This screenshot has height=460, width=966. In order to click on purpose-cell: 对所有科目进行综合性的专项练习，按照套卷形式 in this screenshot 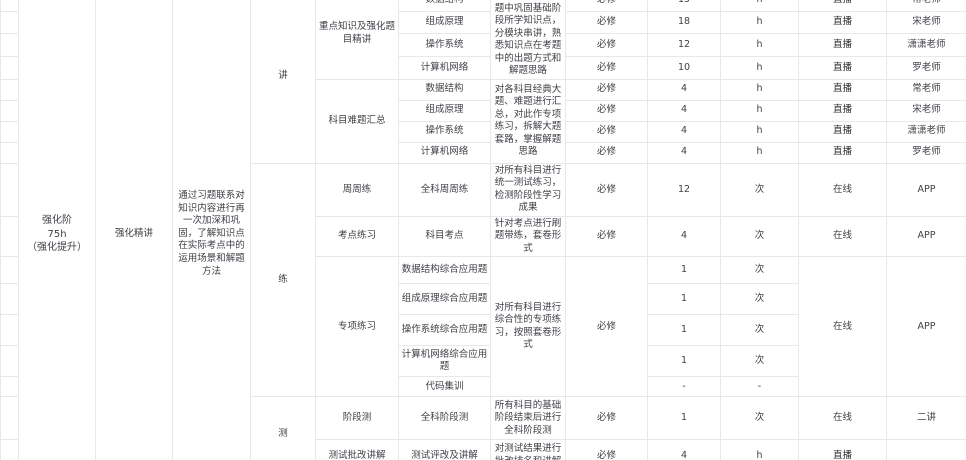, I will do `click(528, 327)`.